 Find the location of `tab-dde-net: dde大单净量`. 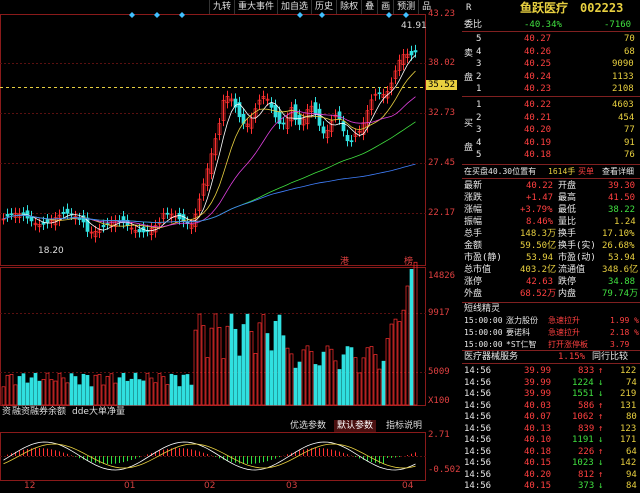

tab-dde-net: dde大单净量 is located at coordinates (98, 412).